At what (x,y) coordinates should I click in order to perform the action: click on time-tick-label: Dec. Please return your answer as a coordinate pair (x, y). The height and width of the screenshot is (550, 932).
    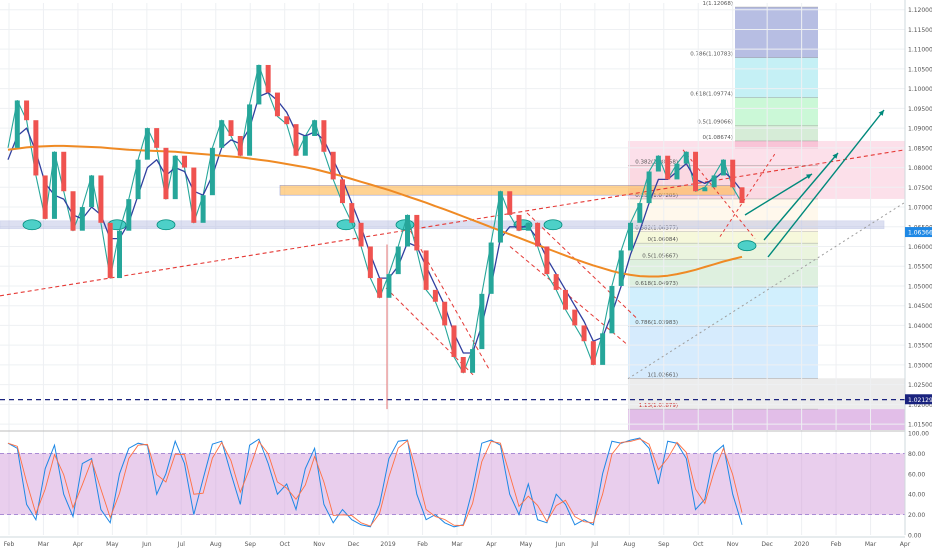
    Looking at the image, I should click on (354, 544).